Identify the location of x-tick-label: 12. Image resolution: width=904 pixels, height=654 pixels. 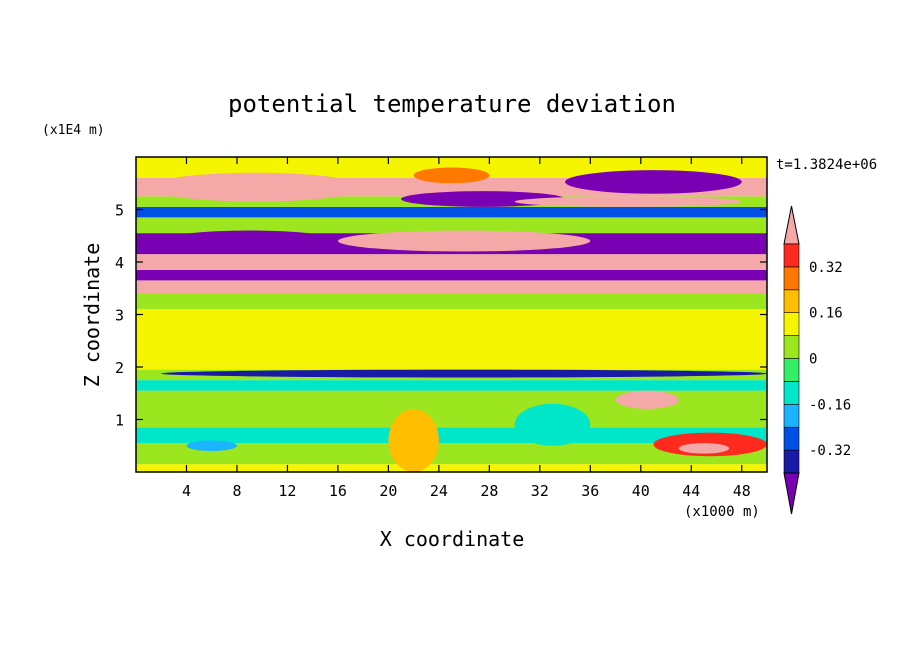
(287, 491).